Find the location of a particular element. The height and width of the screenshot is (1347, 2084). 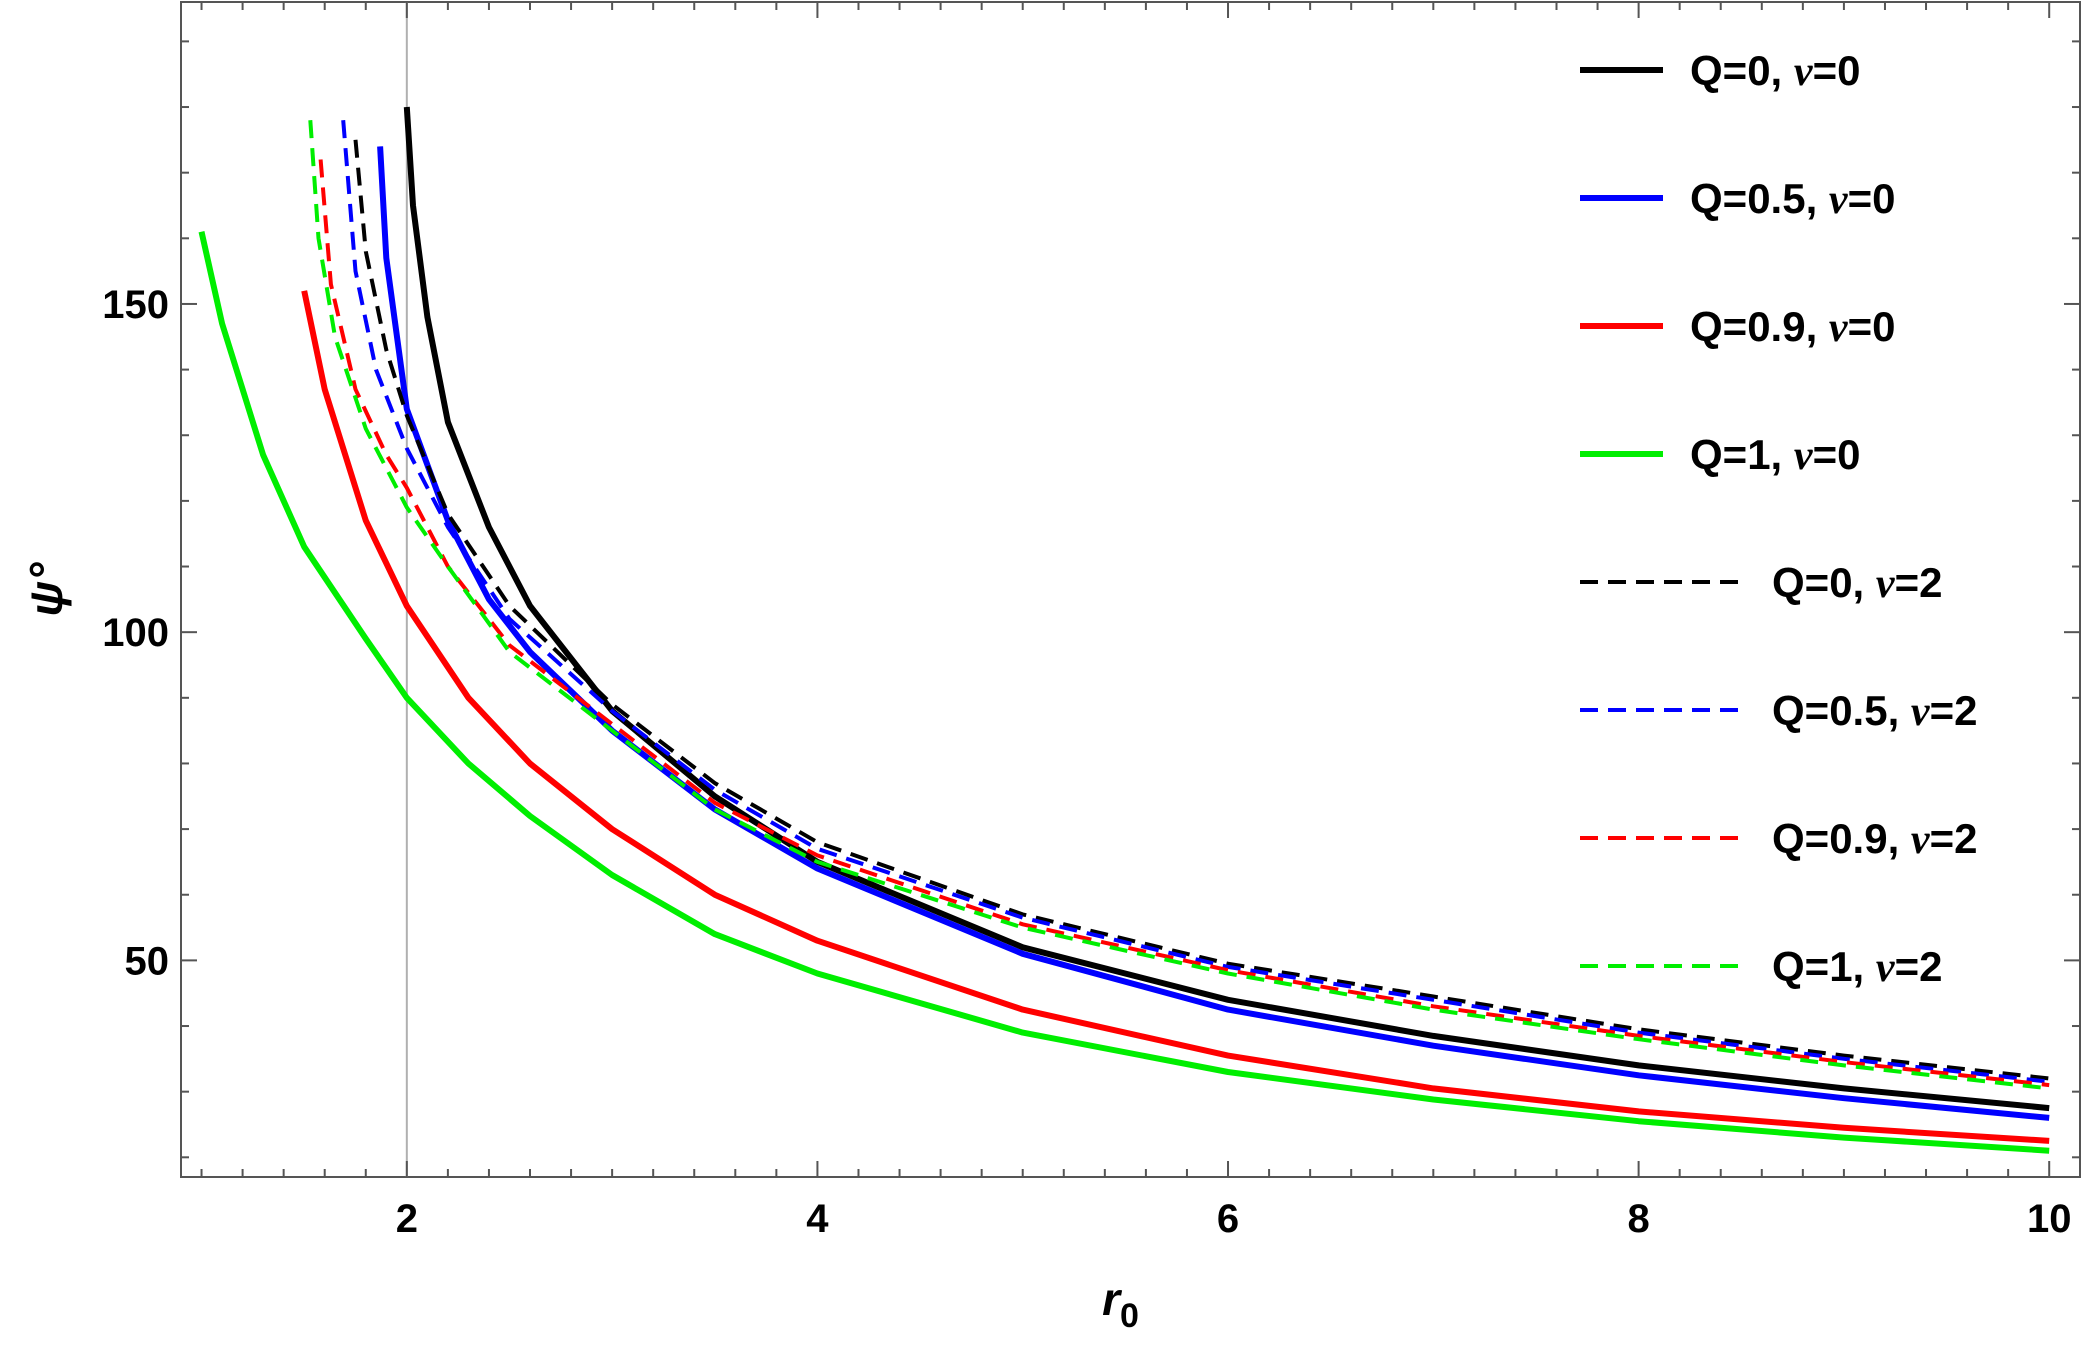

x-tick-label: 2 is located at coordinates (407, 1219).